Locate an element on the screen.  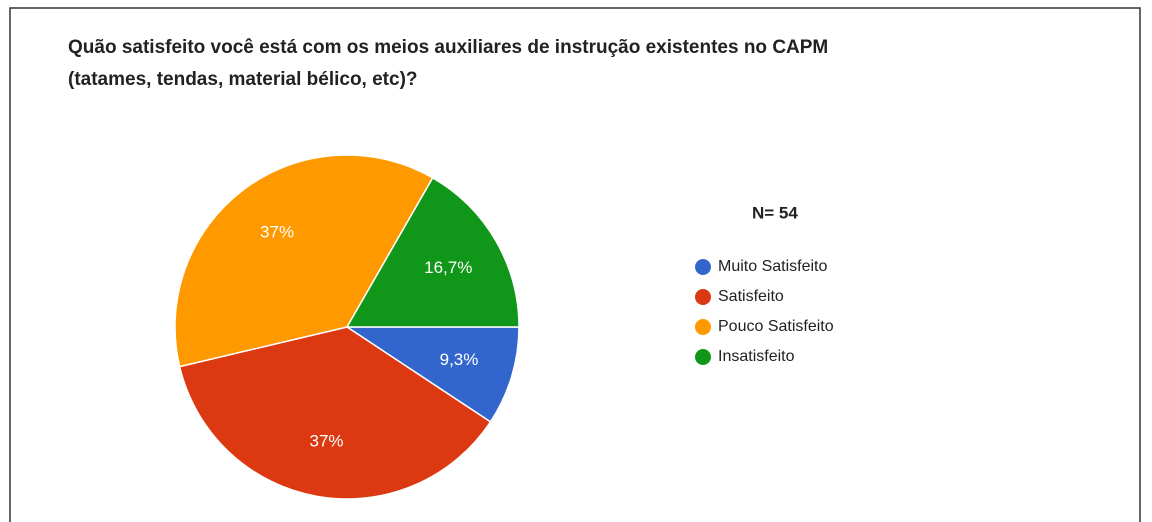
value-label: 16,7% is located at coordinates (448, 267).